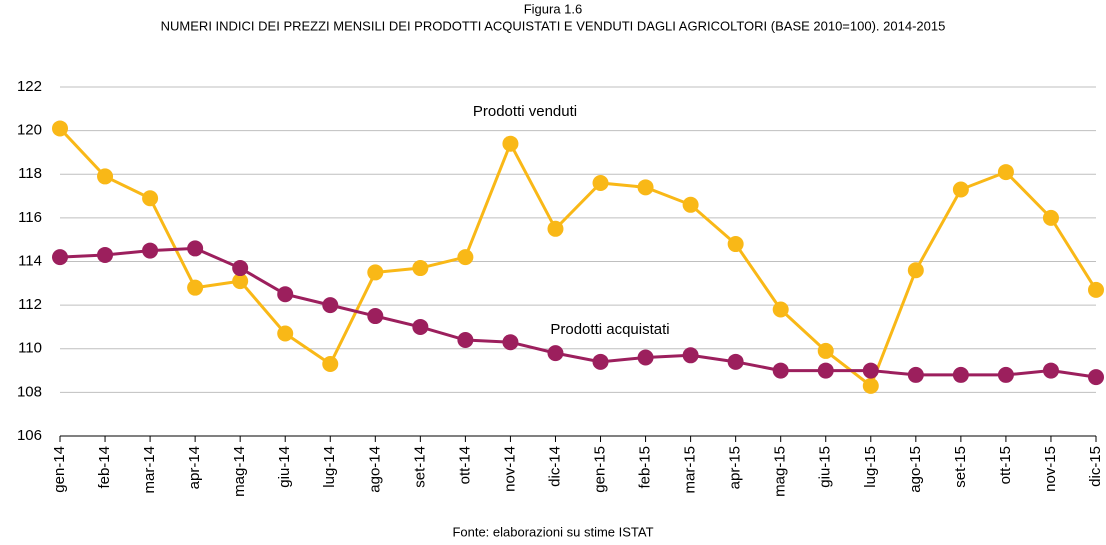 The image size is (1106, 545). I want to click on x-tick-label: lug-15, so click(870, 467).